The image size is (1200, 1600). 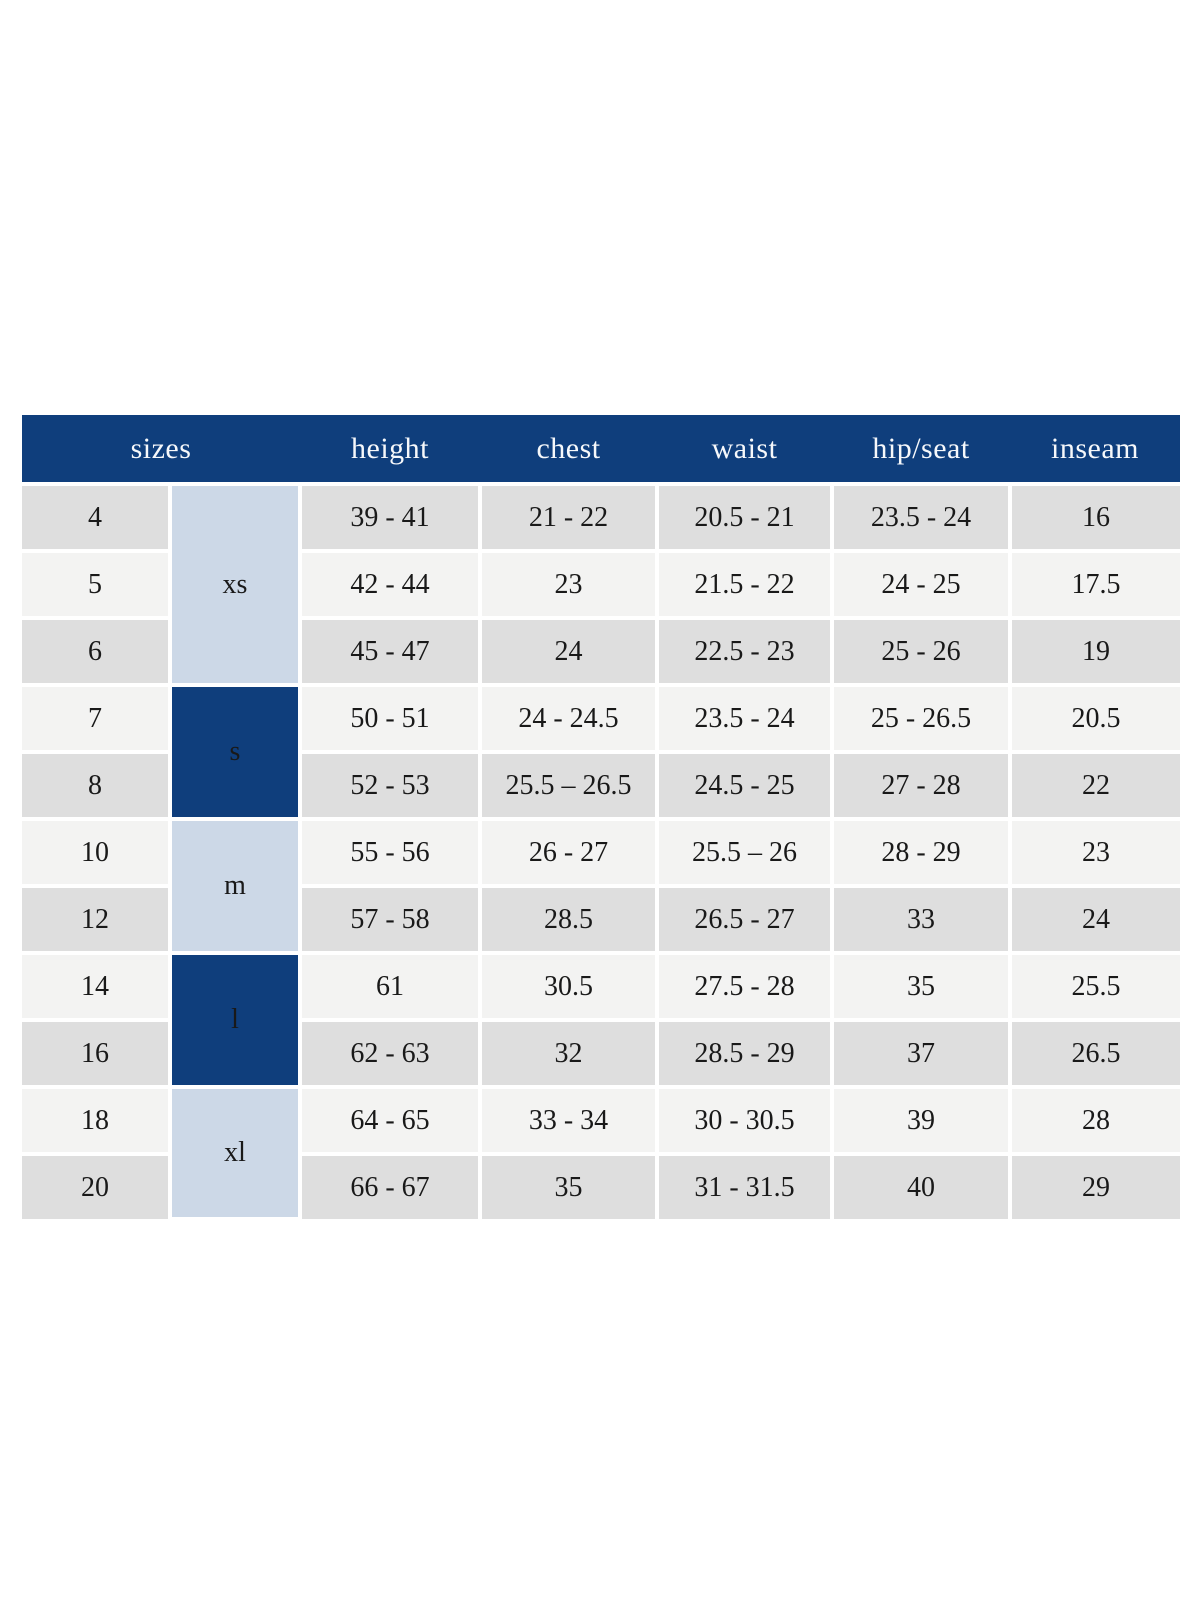 I want to click on table-row: 12 57 - 58 28.5 26.5 - 27 33 24, so click(x=601, y=919).